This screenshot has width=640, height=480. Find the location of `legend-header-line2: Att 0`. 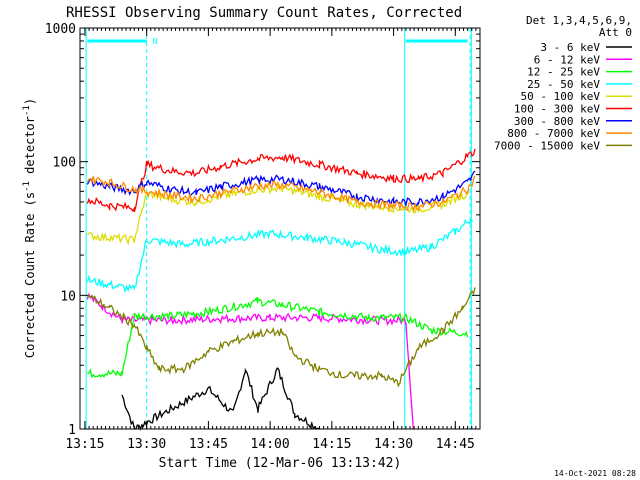

legend-header-line2: Att 0 is located at coordinates (615, 32).